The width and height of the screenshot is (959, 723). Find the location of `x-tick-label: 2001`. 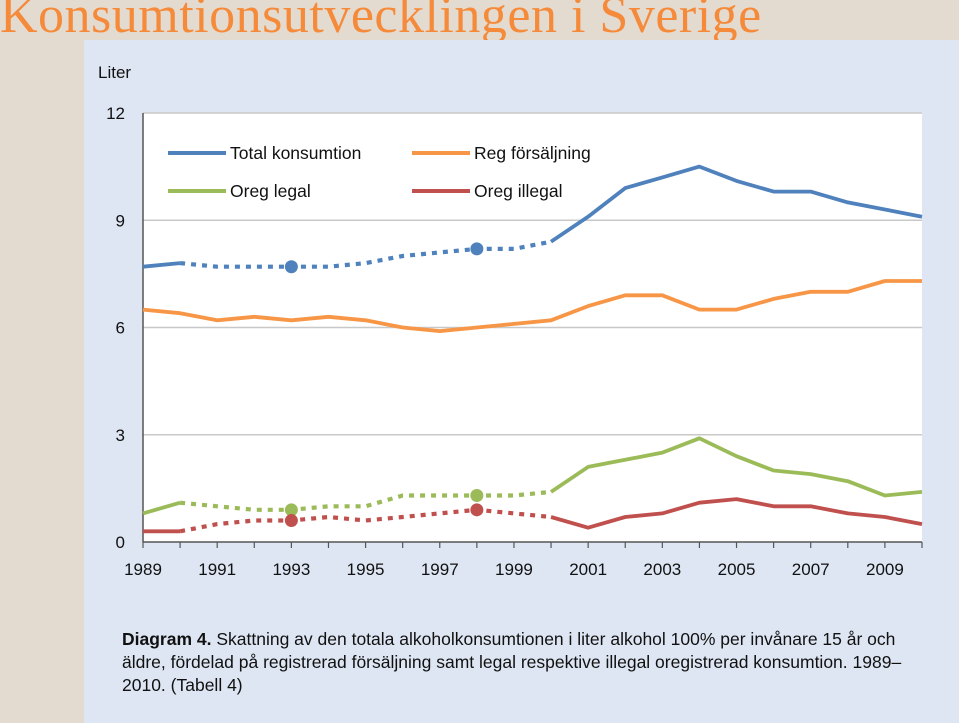

x-tick-label: 2001 is located at coordinates (588, 569).